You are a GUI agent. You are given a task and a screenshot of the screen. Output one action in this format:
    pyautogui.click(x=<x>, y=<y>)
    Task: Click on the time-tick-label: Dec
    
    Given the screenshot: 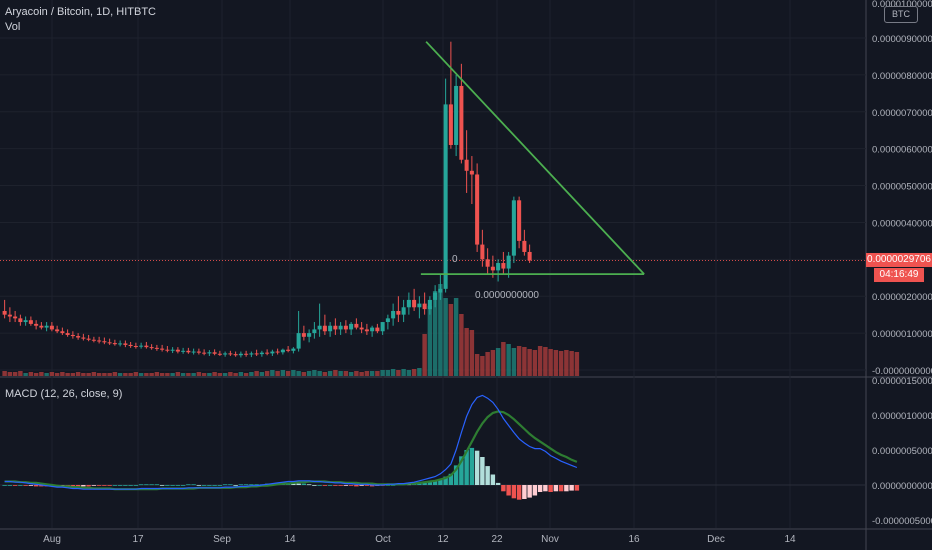 What is the action you would take?
    pyautogui.click(x=716, y=539)
    